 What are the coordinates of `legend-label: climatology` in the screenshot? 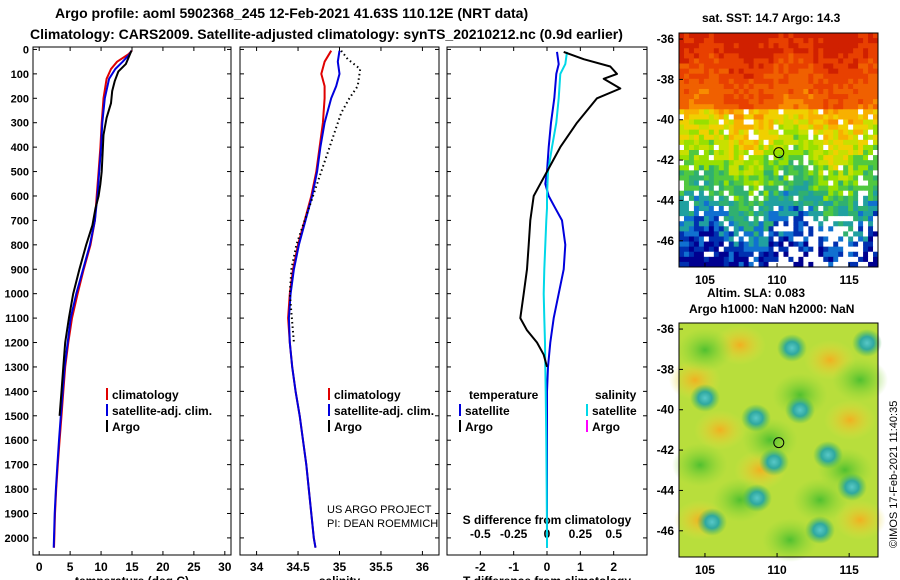 It's located at (367, 395).